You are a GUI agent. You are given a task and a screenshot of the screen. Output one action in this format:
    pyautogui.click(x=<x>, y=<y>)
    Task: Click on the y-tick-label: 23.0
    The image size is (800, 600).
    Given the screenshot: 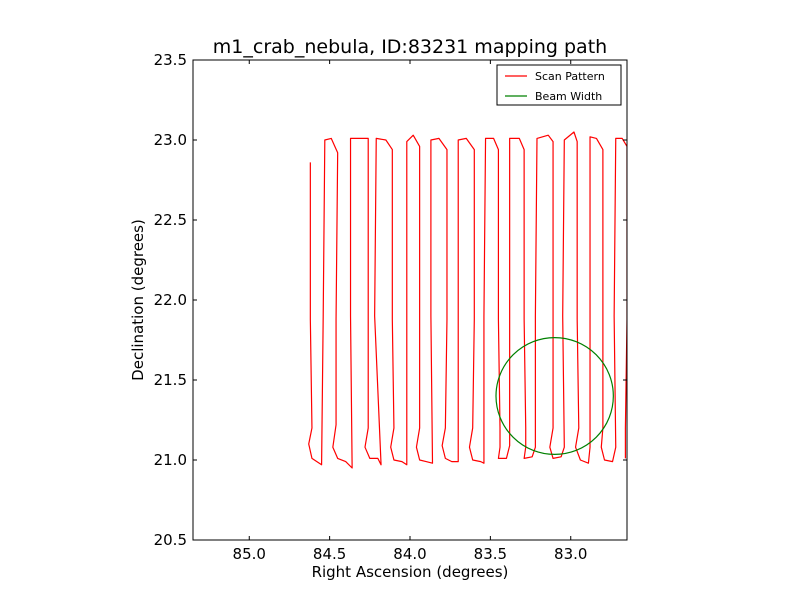 What is the action you would take?
    pyautogui.click(x=170, y=140)
    